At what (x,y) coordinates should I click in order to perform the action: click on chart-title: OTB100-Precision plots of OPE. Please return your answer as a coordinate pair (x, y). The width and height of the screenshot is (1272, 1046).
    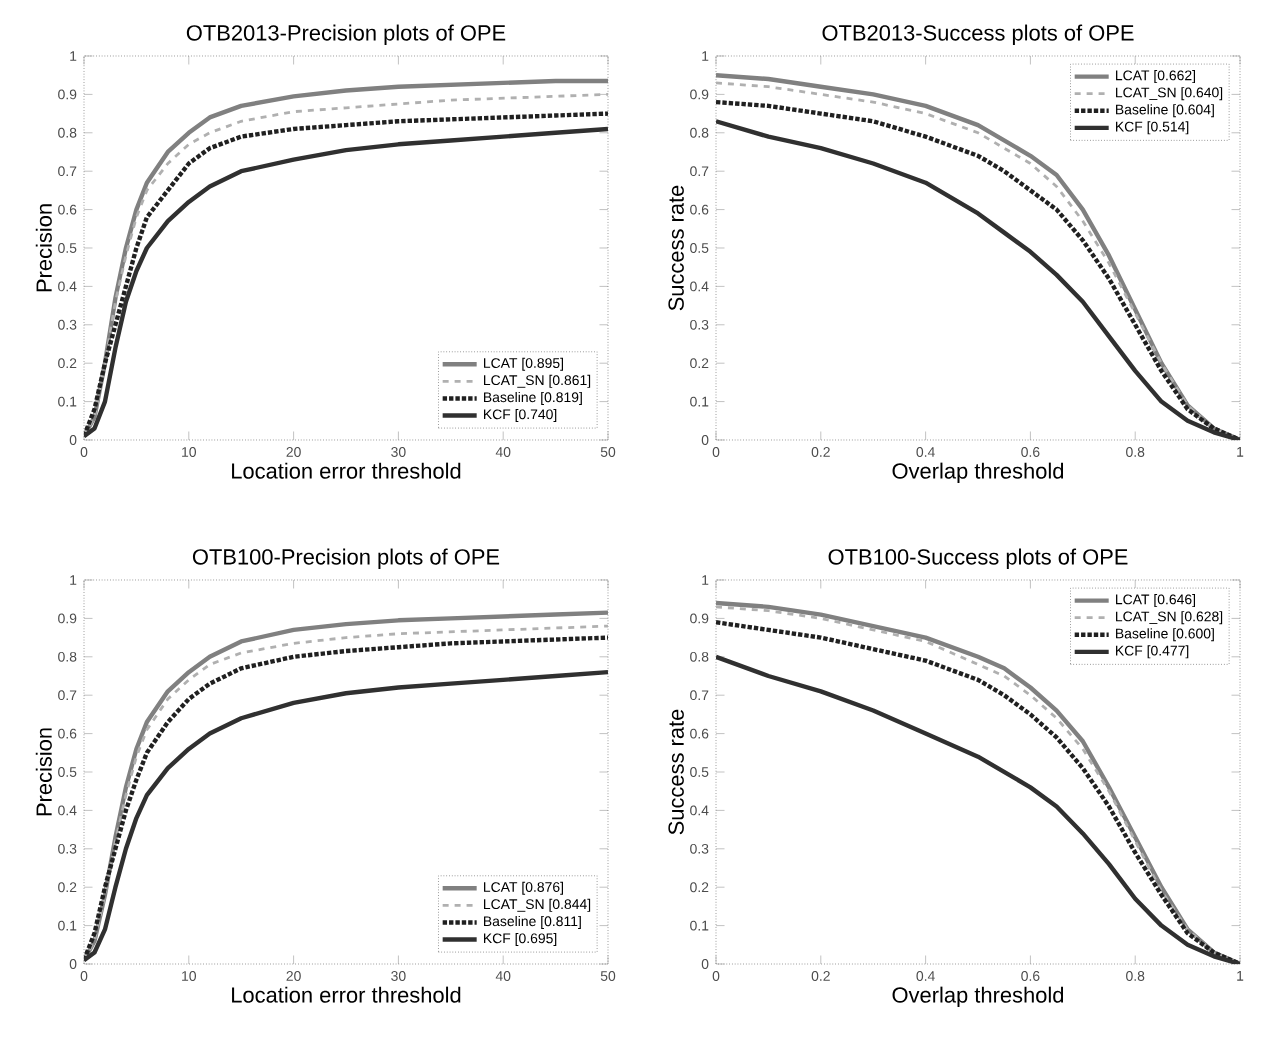
    Looking at the image, I should click on (346, 558).